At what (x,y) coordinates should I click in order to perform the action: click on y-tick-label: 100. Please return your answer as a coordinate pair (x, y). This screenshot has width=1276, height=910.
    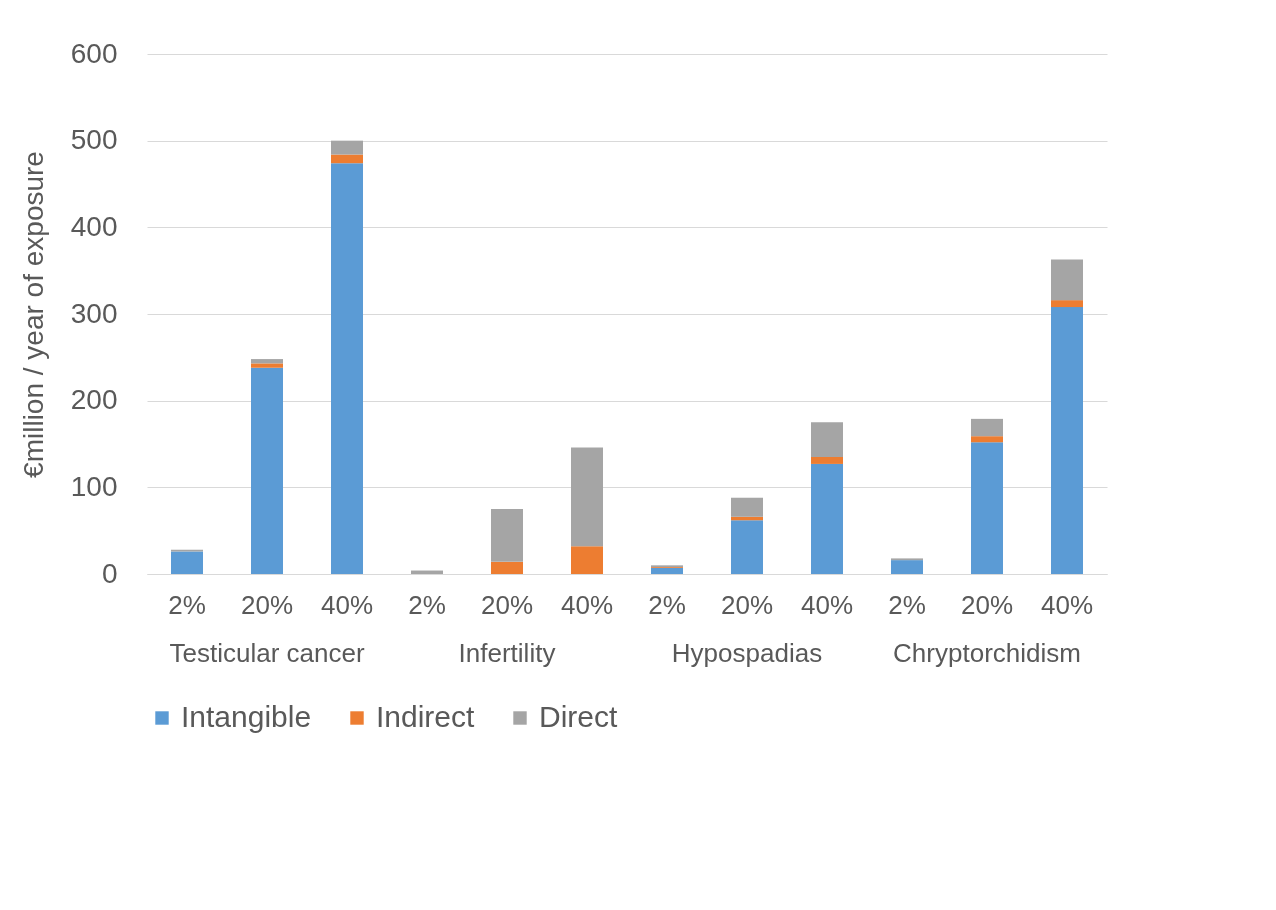
    Looking at the image, I should click on (94, 486).